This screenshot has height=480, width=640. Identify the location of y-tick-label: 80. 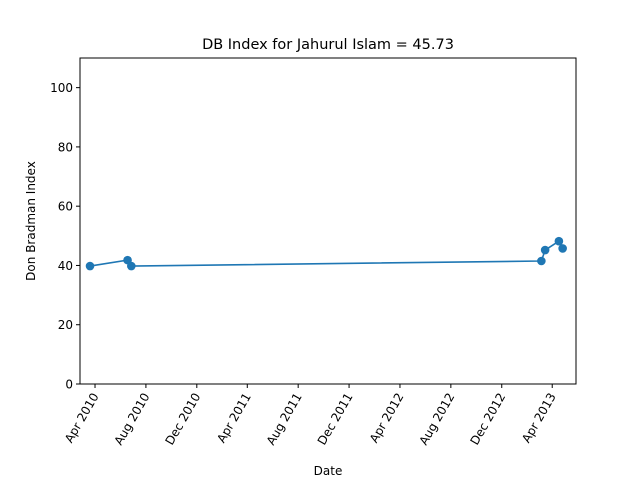
(65, 147).